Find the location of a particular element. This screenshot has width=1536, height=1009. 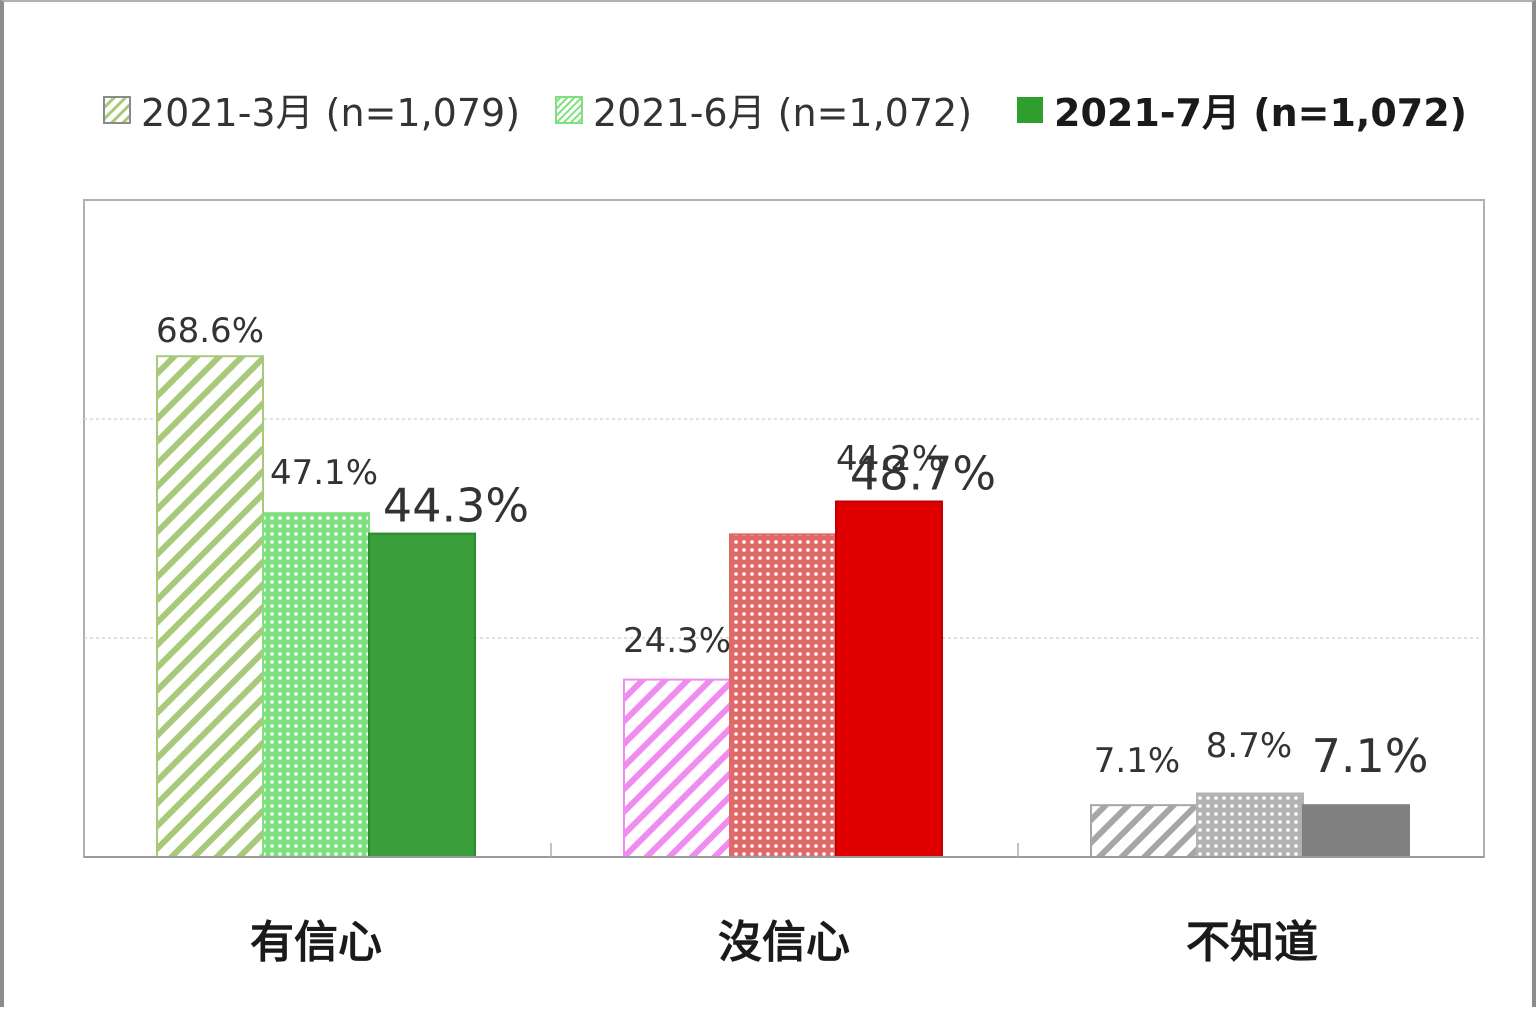

legend-label-series-3: 2021-7月 (n=1,072) is located at coordinates (1260, 113).